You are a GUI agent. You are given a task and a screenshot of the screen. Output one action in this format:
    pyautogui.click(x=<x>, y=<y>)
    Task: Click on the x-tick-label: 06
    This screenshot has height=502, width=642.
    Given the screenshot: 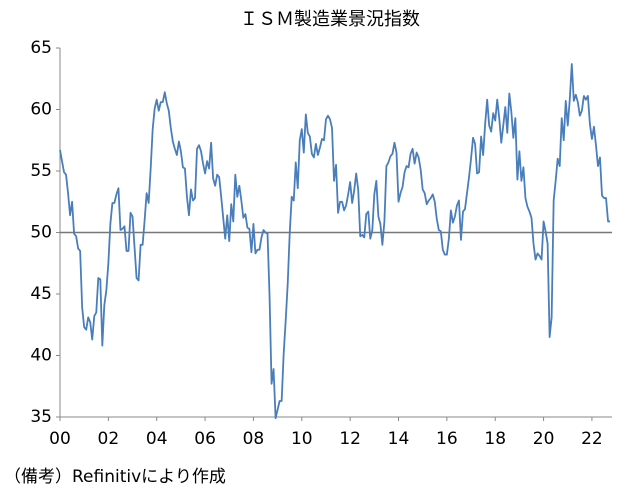 What is the action you would take?
    pyautogui.click(x=205, y=439)
    